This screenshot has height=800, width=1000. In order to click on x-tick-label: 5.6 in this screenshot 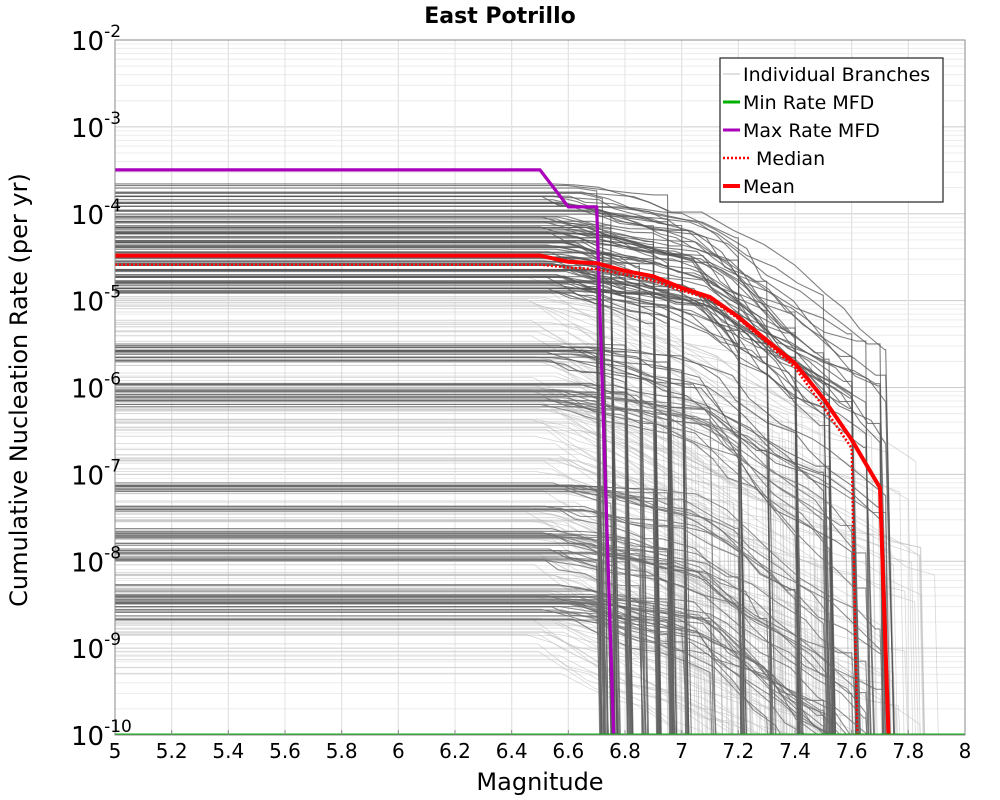, I will do `click(285, 751)`.